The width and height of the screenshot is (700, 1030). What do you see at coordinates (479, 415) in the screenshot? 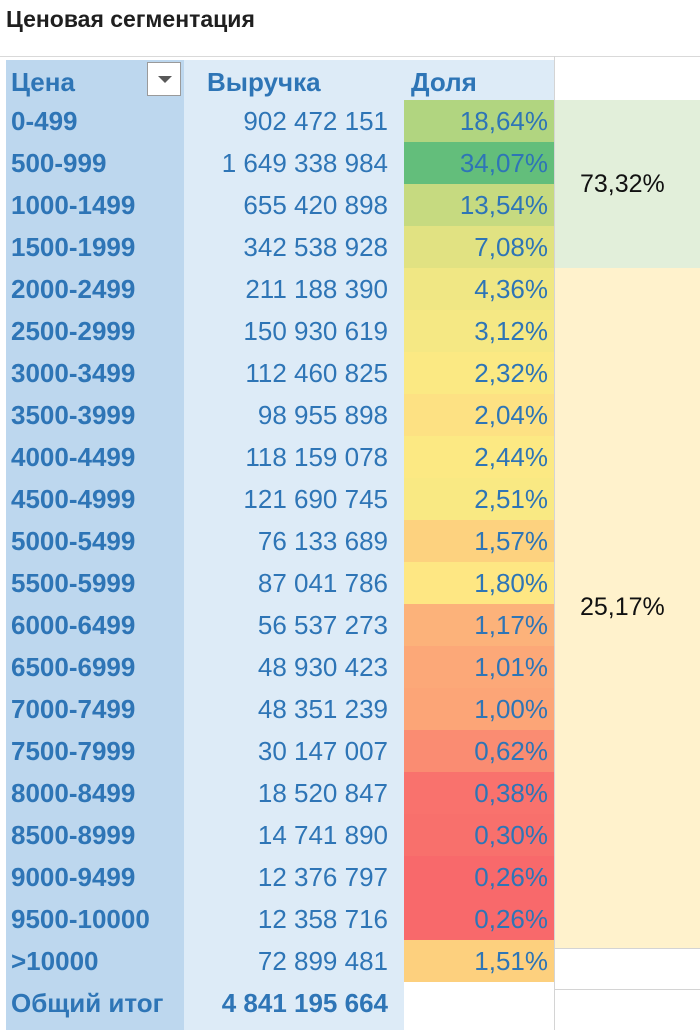
I see `share-cell: 2,04%` at bounding box center [479, 415].